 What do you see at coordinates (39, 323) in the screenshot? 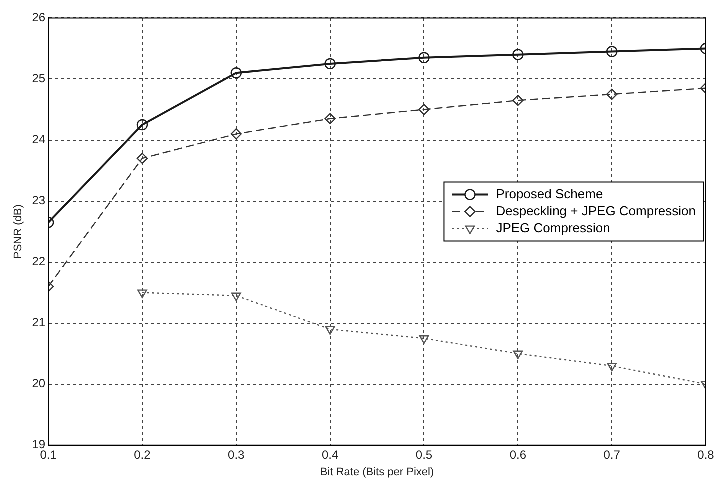
I see `y-tick-label: 21` at bounding box center [39, 323].